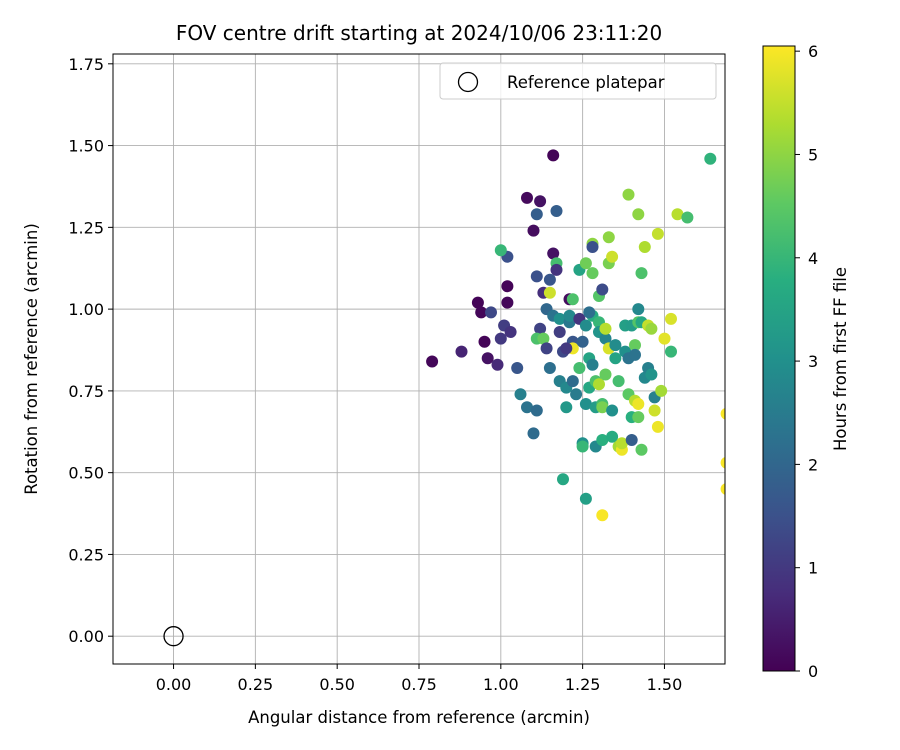 Image resolution: width=900 pixels, height=750 pixels. I want to click on colorbar-ticks: 0 1 2 3 4 5 6, so click(806, 361).